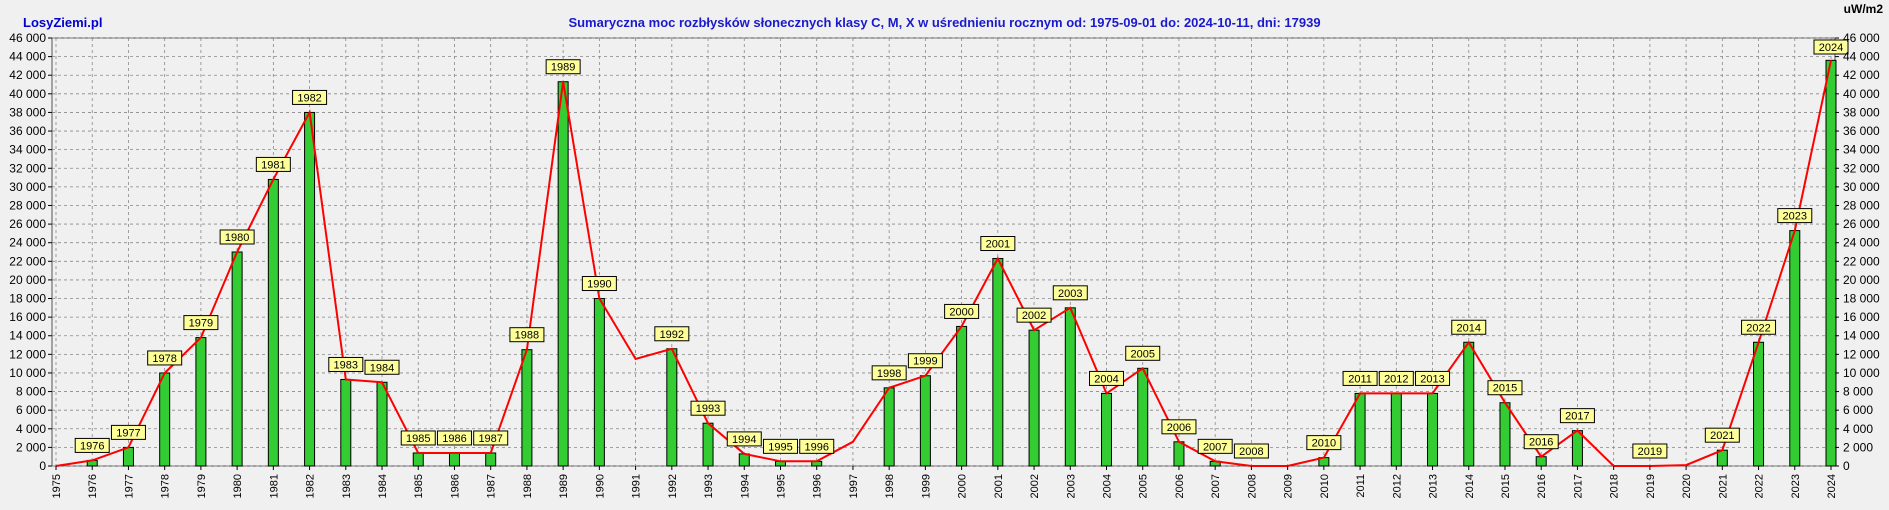 The height and width of the screenshot is (510, 1889). Describe the element at coordinates (42, 466) in the screenshot. I see `y-tick-label: 0` at that location.